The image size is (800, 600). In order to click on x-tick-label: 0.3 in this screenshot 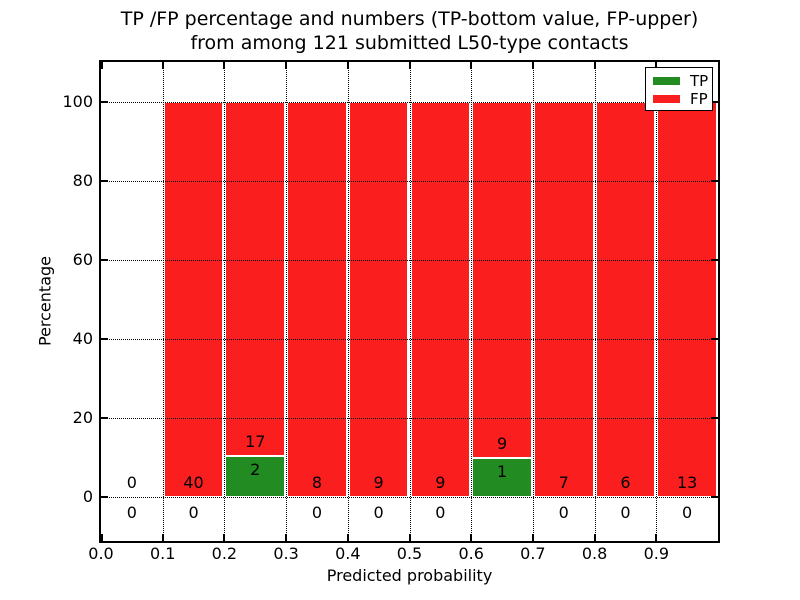, I will do `click(286, 553)`.